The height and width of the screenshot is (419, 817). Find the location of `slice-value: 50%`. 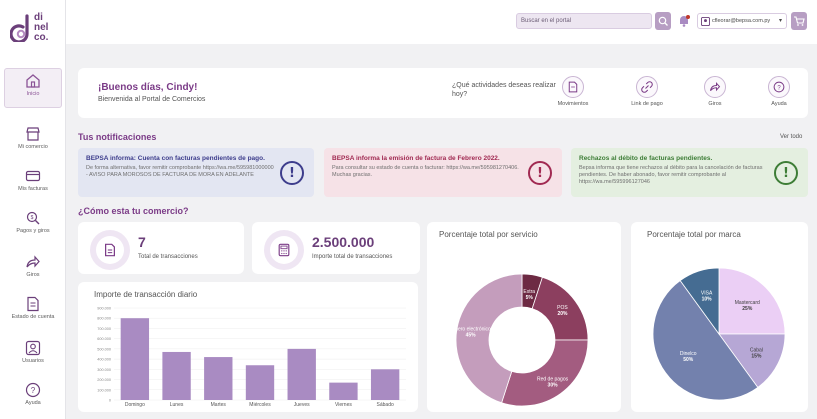

slice-value: 50% is located at coordinates (688, 360).